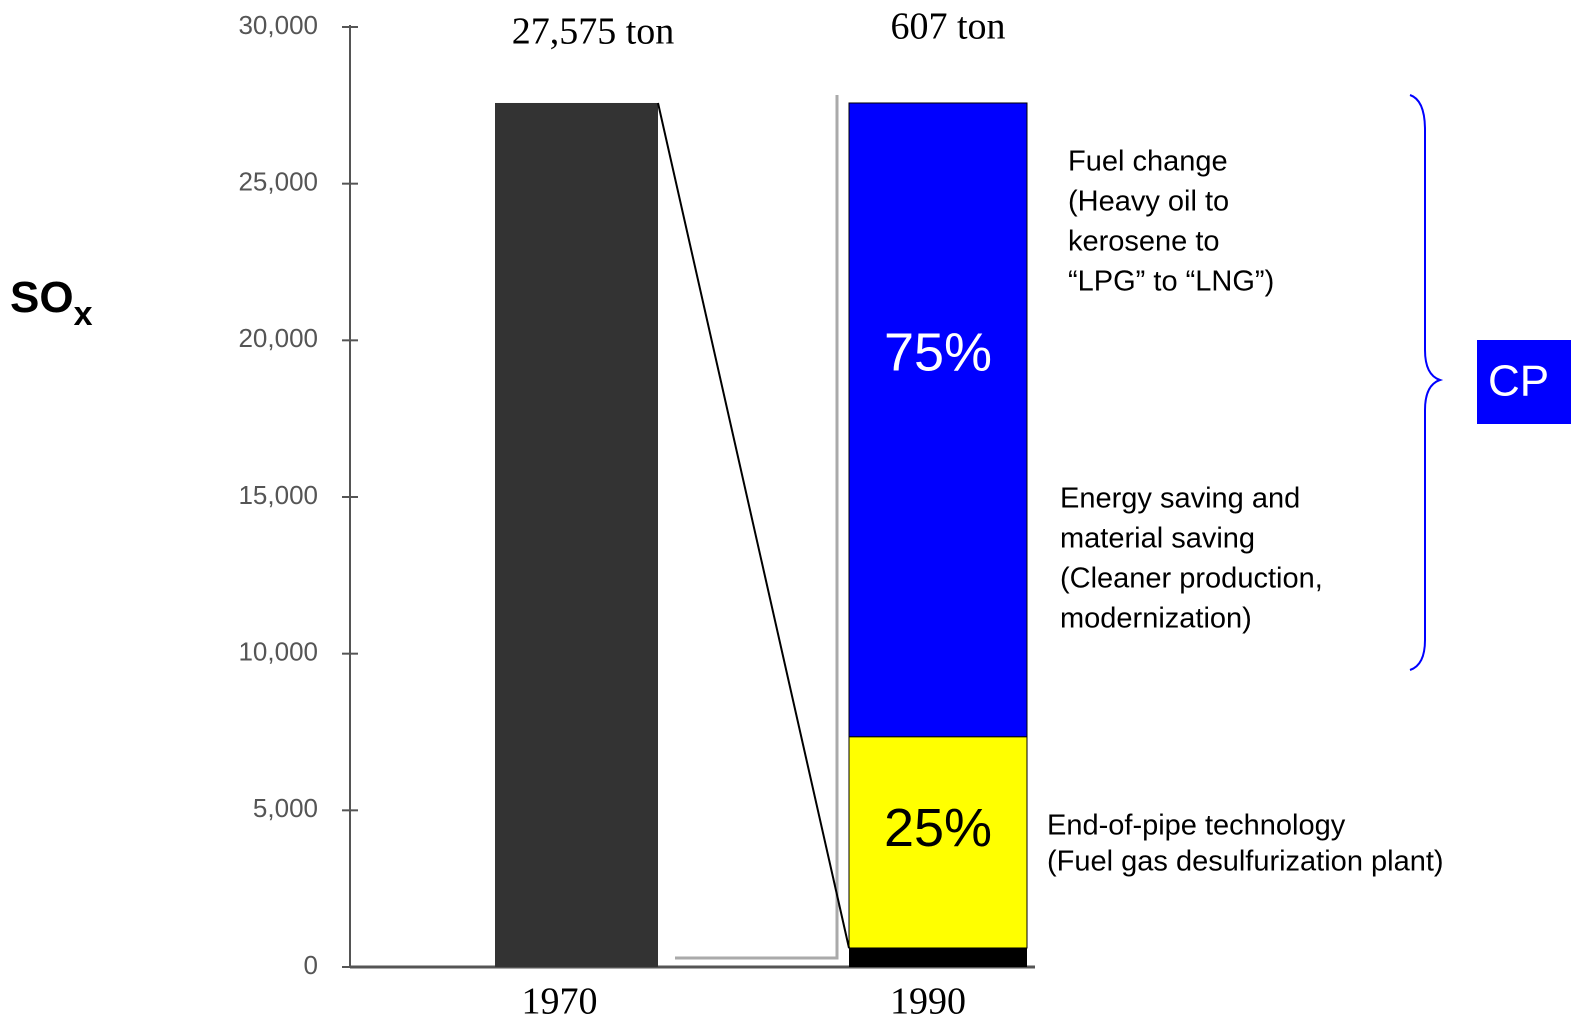 The image size is (1571, 1029). I want to click on value-label: 27,575 ton, so click(593, 32).